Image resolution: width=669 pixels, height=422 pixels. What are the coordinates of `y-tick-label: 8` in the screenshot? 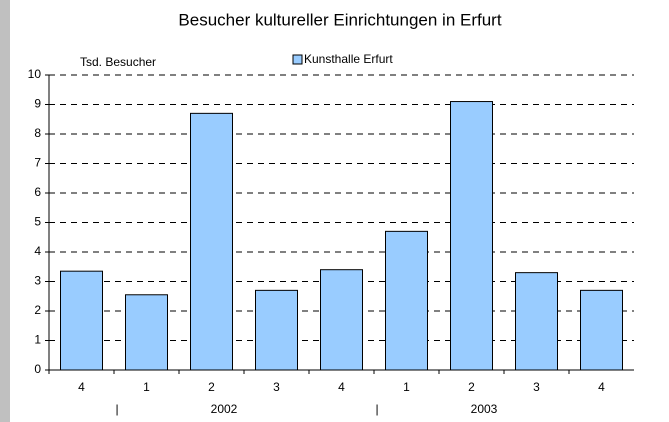 It's located at (37, 133).